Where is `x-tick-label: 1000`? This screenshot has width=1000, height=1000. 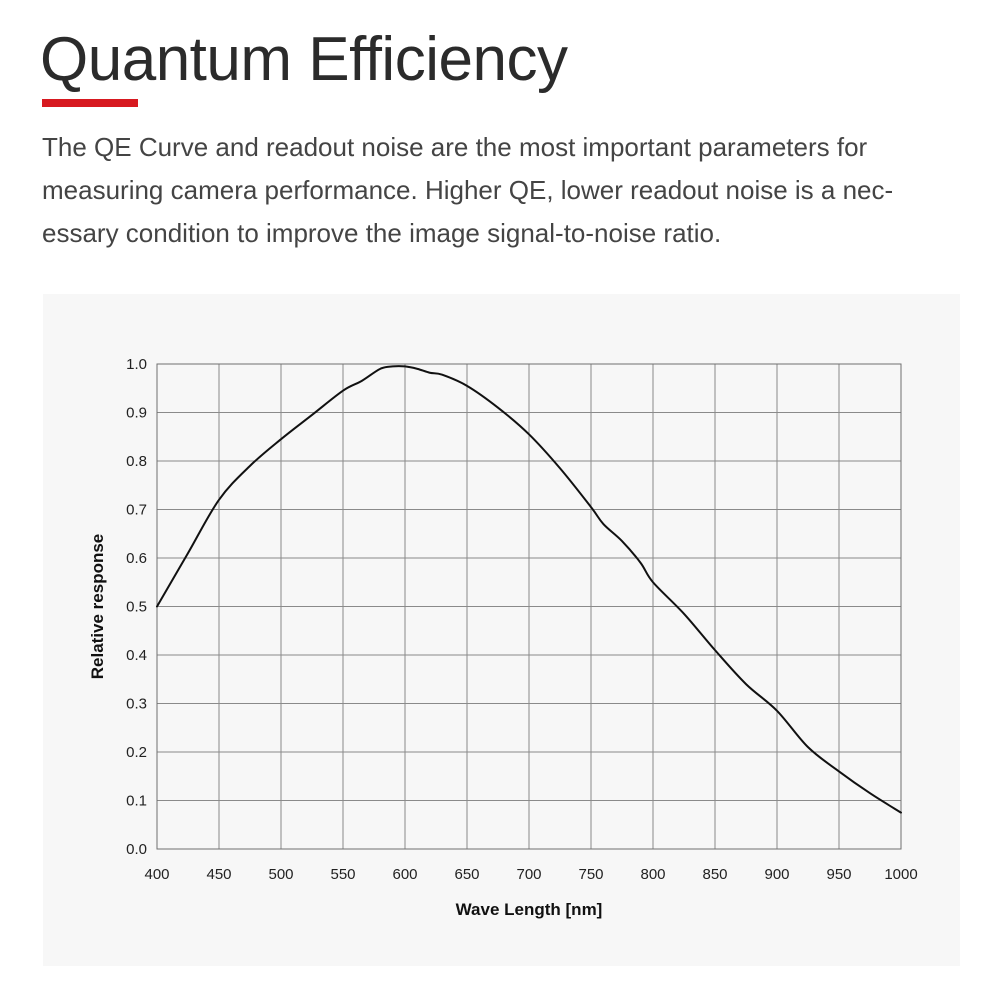 x-tick-label: 1000 is located at coordinates (900, 874).